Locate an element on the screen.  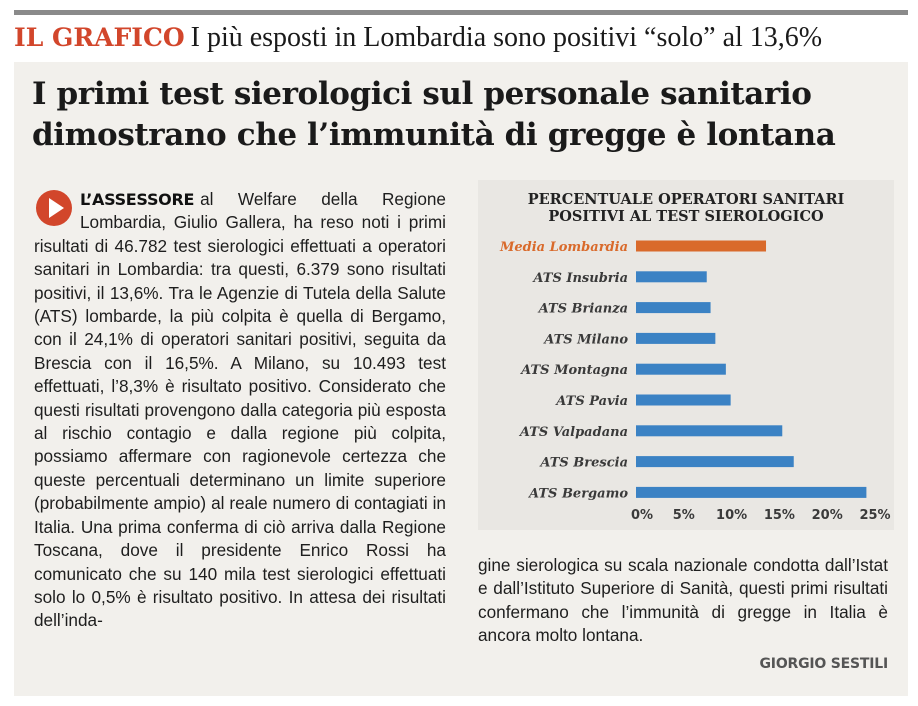
top-rule is located at coordinates (461, 12).